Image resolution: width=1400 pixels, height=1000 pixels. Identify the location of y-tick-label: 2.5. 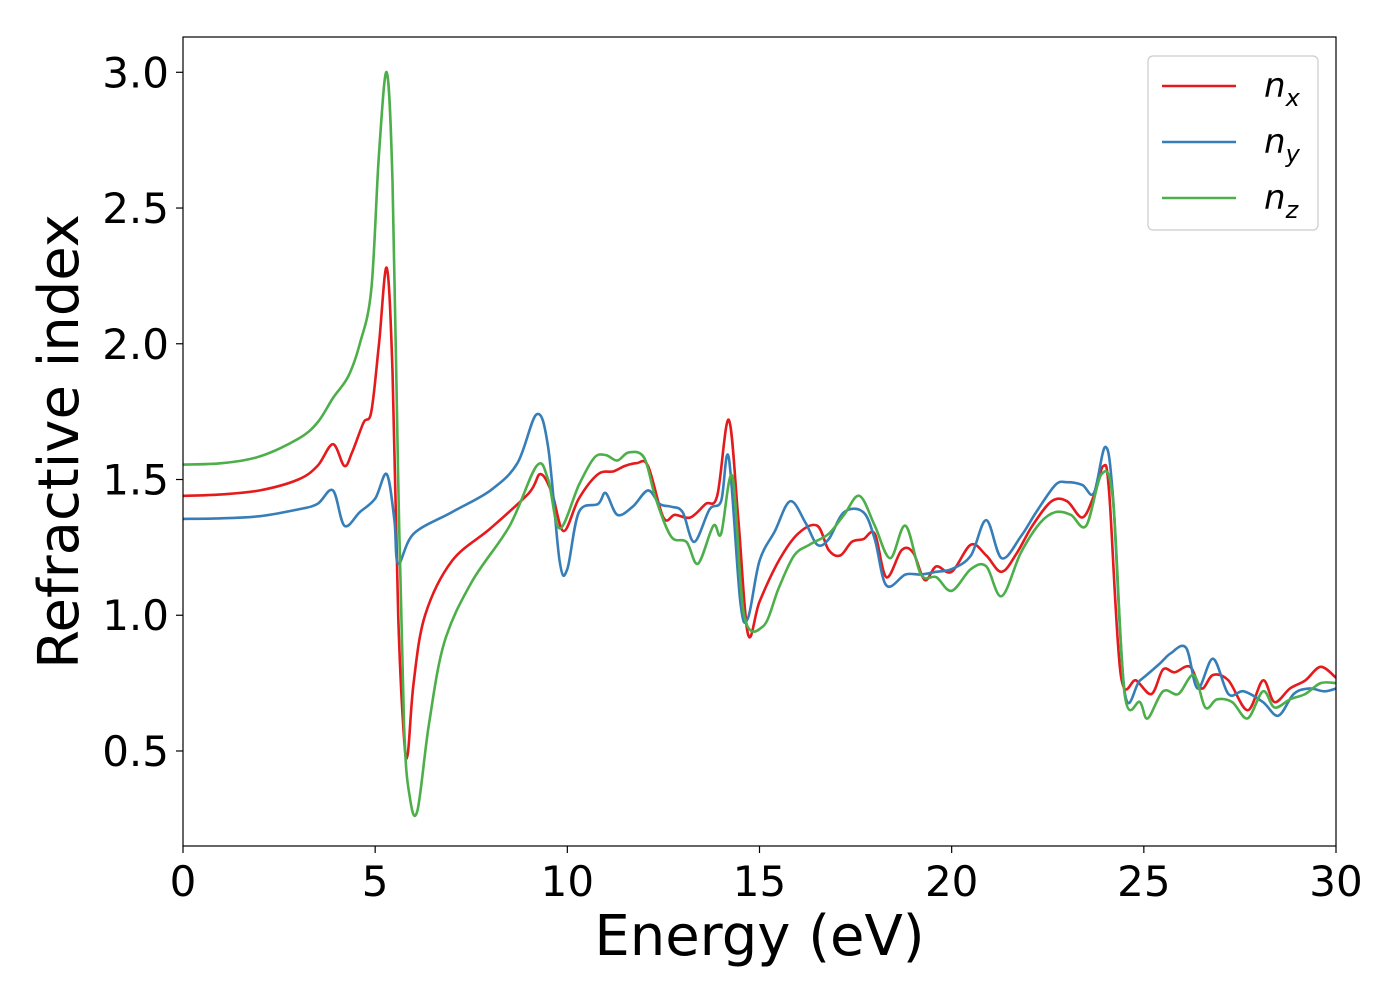
(135, 208).